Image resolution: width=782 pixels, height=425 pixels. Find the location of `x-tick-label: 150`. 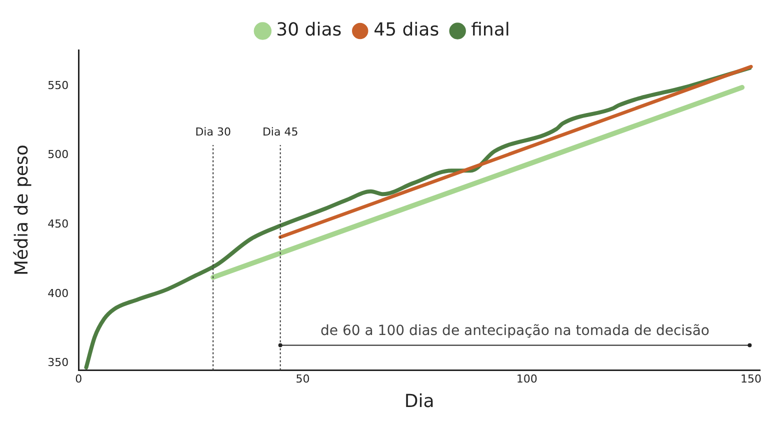

x-tick-label: 150 is located at coordinates (751, 379).